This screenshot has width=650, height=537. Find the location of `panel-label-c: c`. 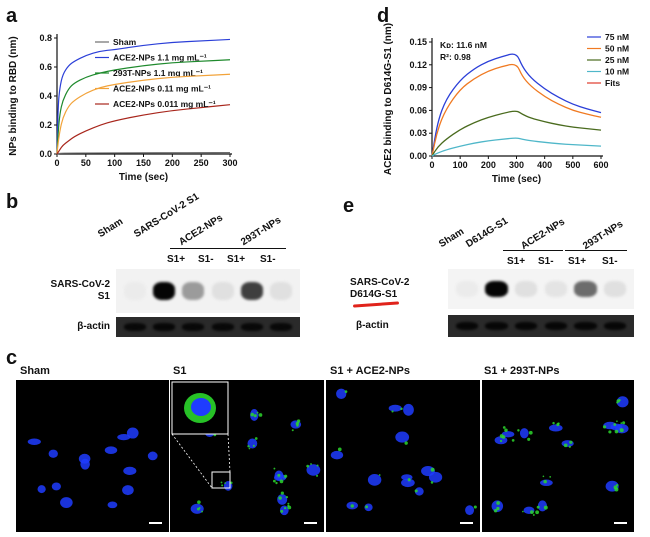

panel-label-c: c is located at coordinates (12, 358).